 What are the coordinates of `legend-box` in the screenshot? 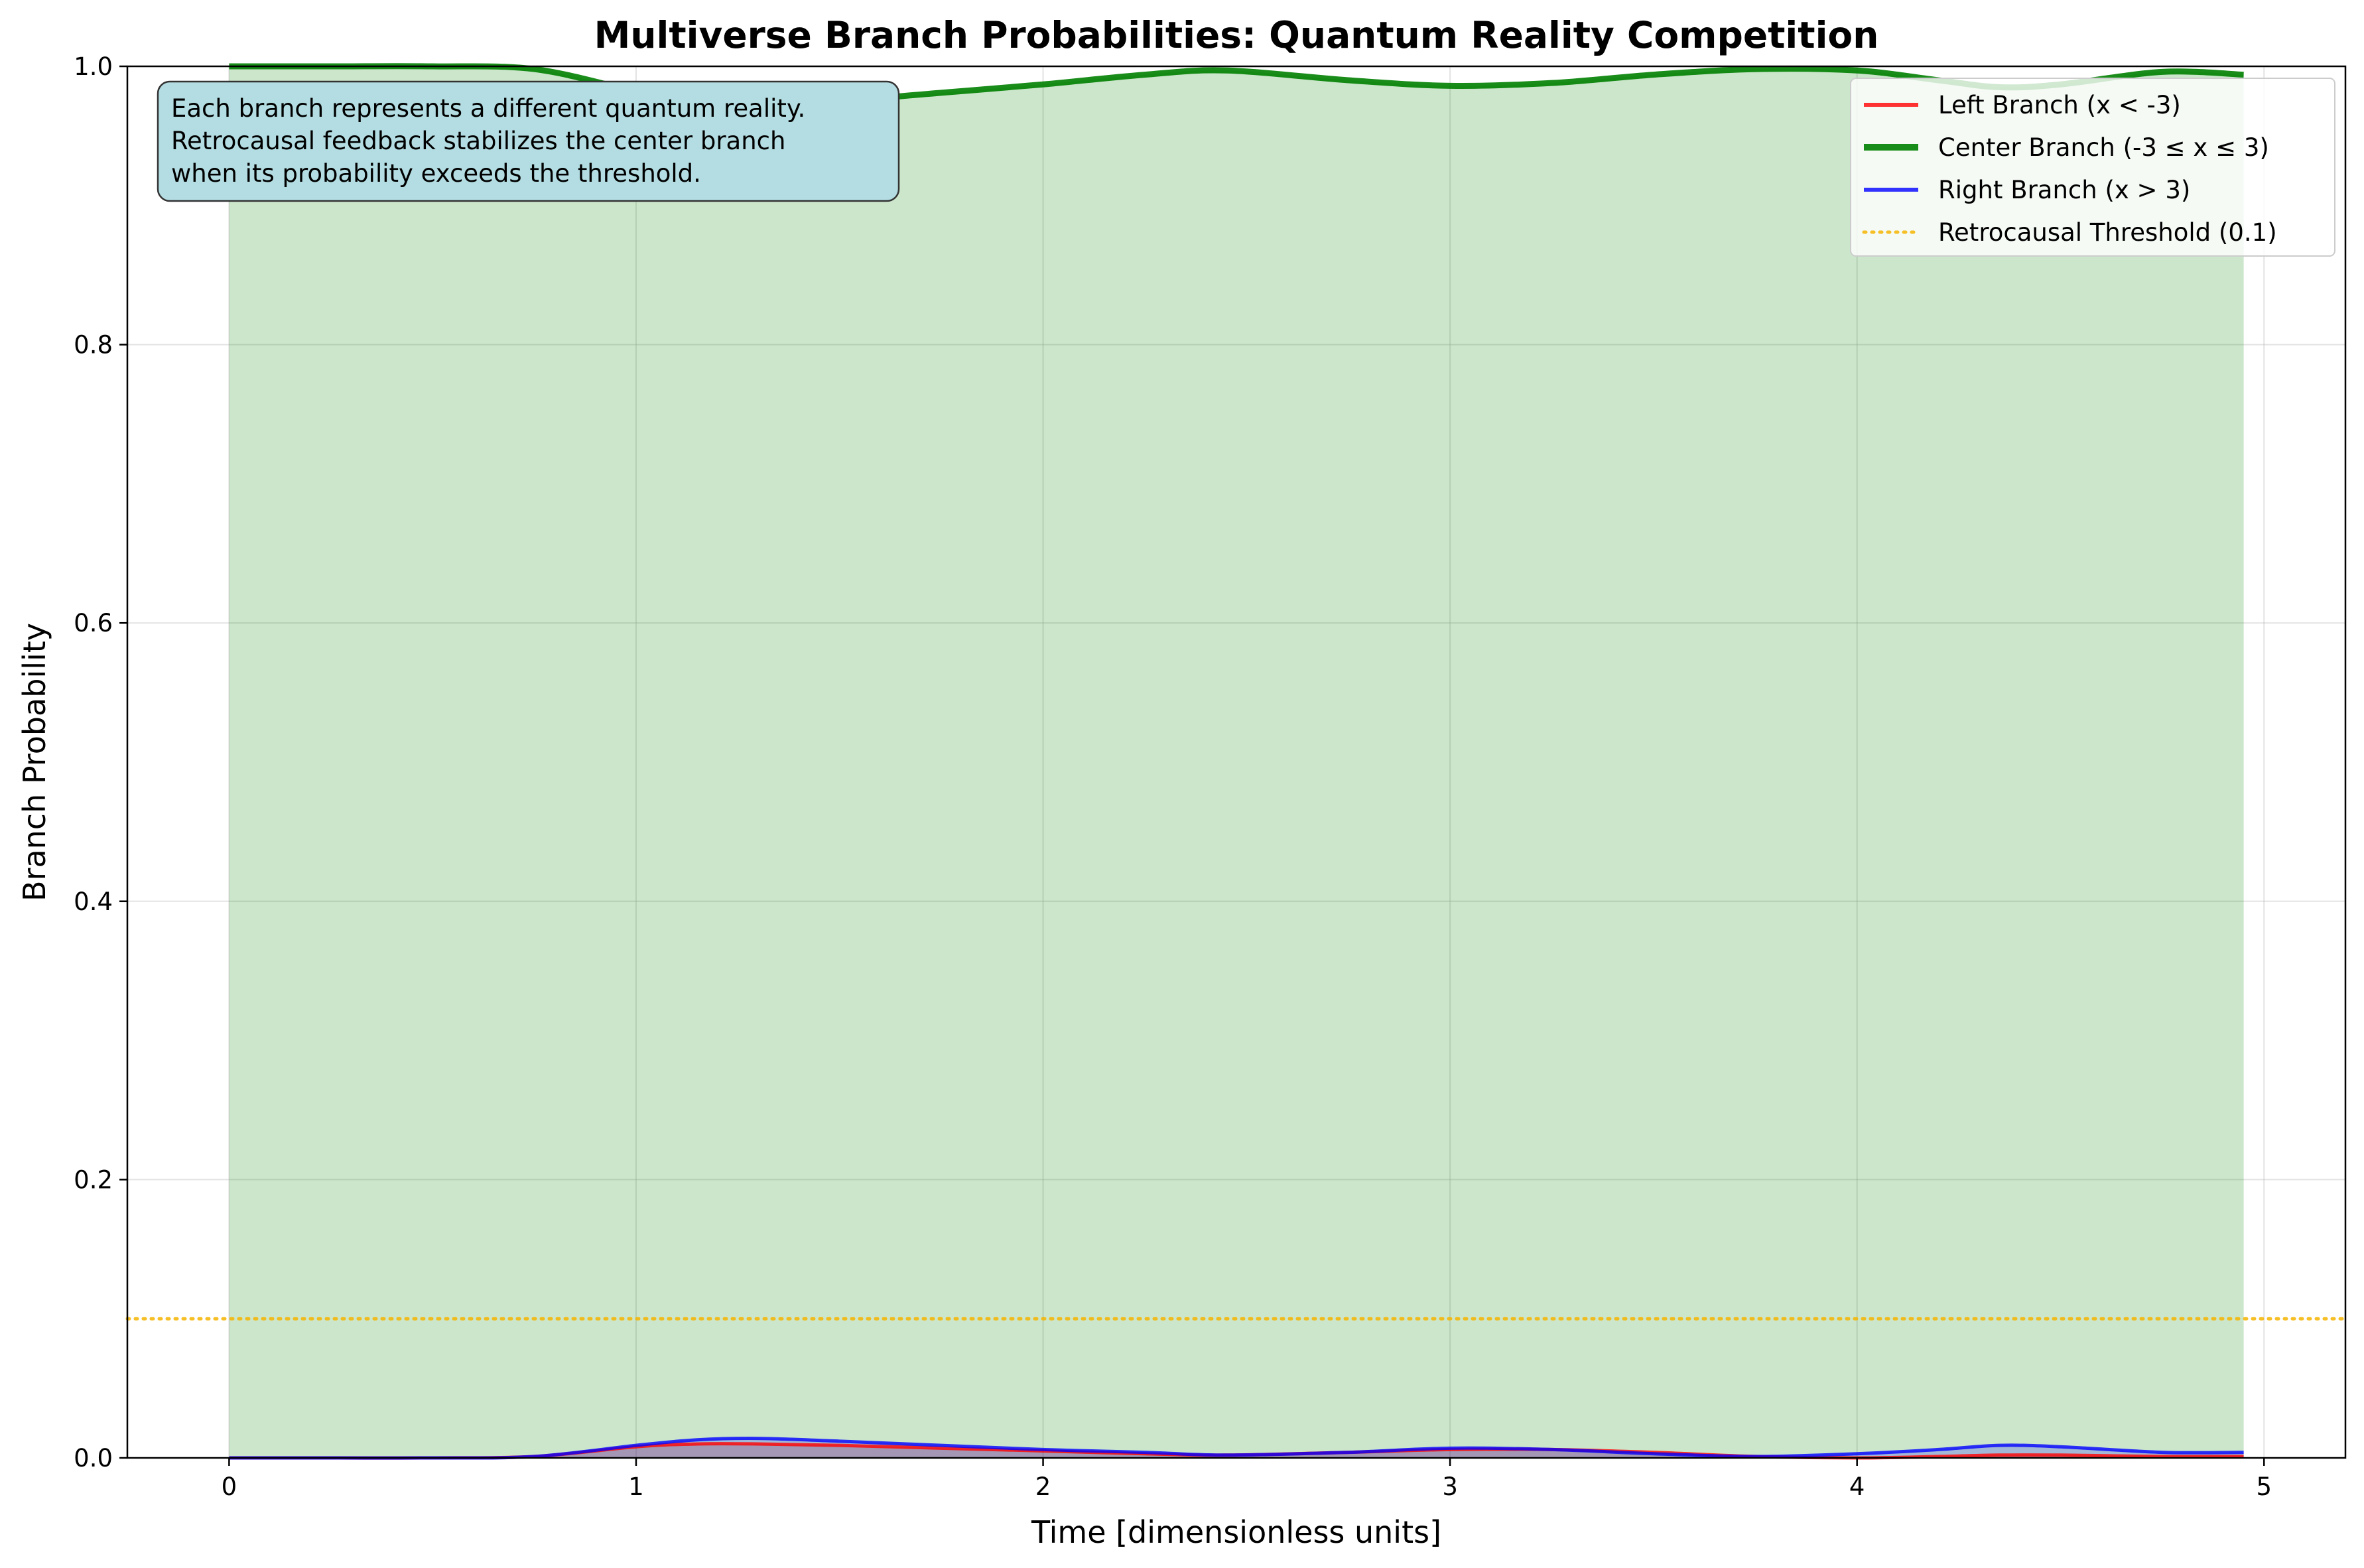 It's located at (2092, 167).